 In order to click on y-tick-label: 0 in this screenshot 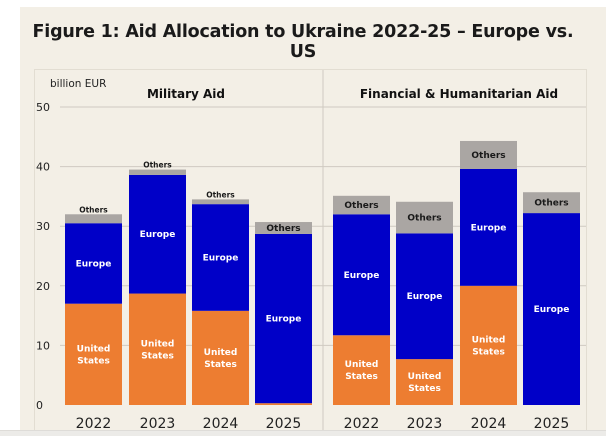, I will do `click(39, 405)`.